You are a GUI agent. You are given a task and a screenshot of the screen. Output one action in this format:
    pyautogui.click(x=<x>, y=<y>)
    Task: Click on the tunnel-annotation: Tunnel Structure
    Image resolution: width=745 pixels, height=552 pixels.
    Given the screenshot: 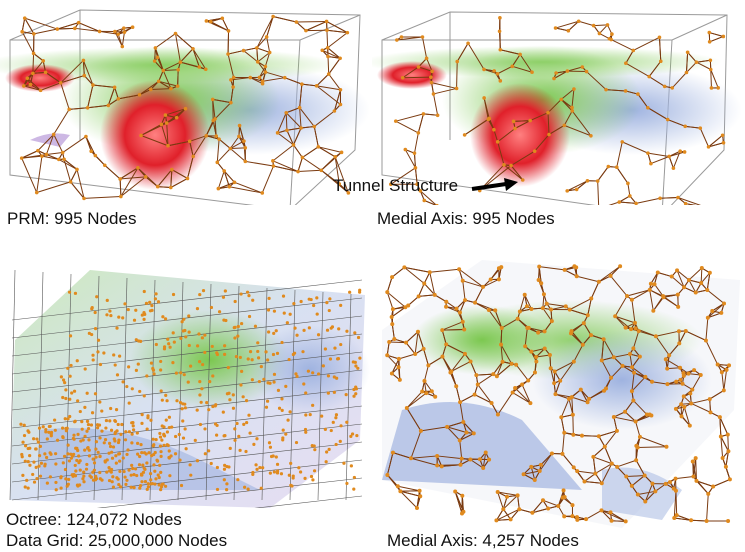 What is the action you would take?
    pyautogui.click(x=395, y=186)
    